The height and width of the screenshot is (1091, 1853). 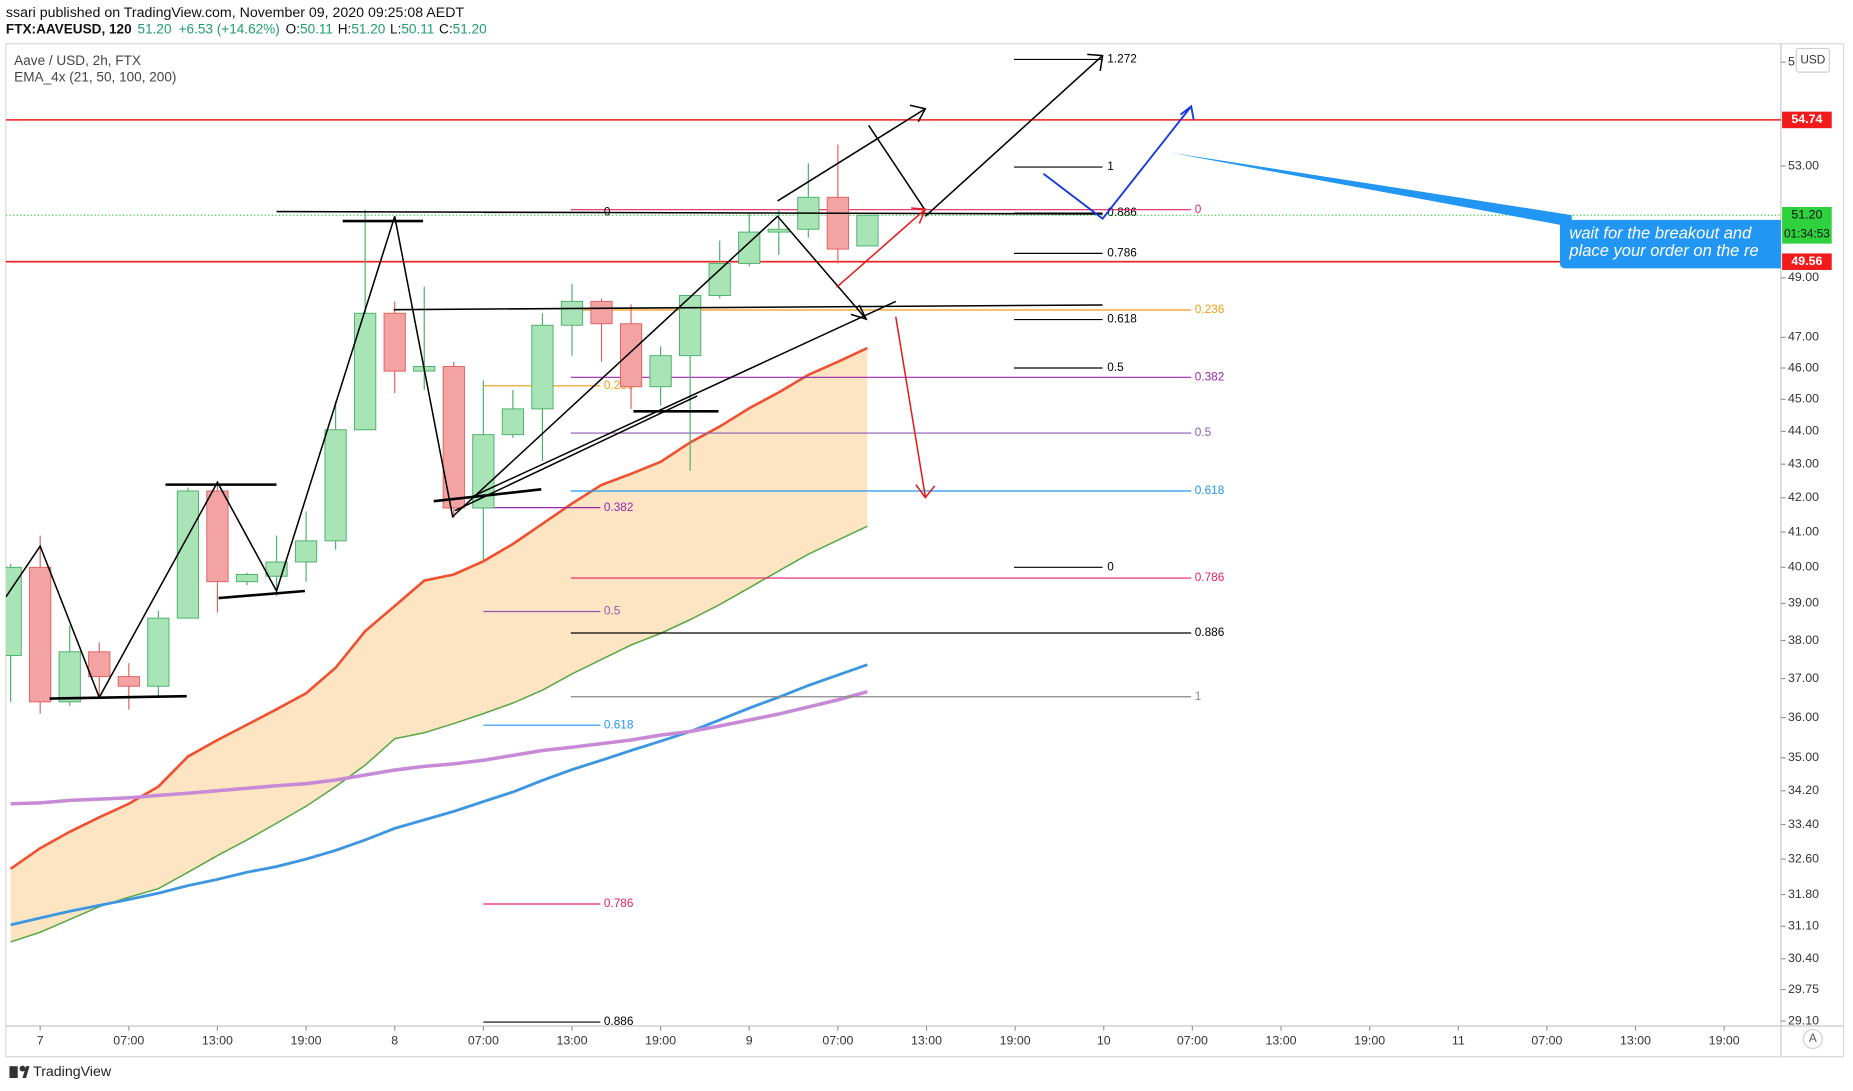 What do you see at coordinates (1458, 1041) in the screenshot?
I see `x-tick-label: 11` at bounding box center [1458, 1041].